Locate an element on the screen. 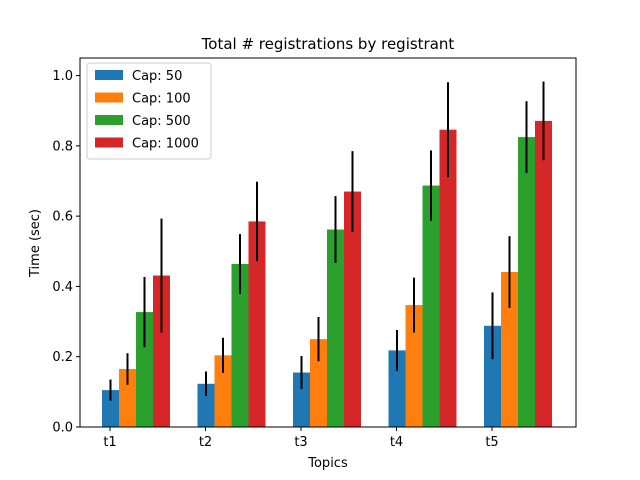 The width and height of the screenshot is (640, 480). x-axis-label: Topics is located at coordinates (327, 463).